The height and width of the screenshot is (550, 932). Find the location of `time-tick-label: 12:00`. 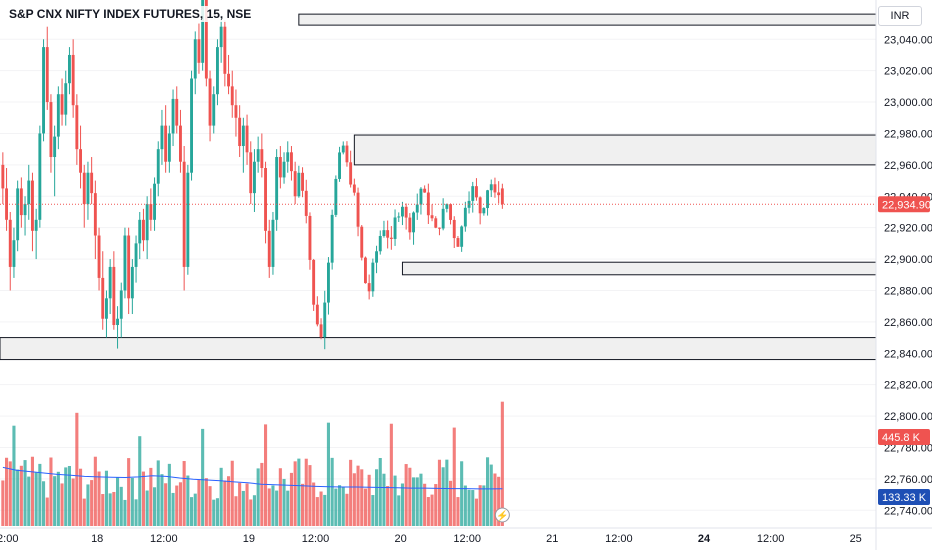

time-tick-label: 12:00 is located at coordinates (164, 539).